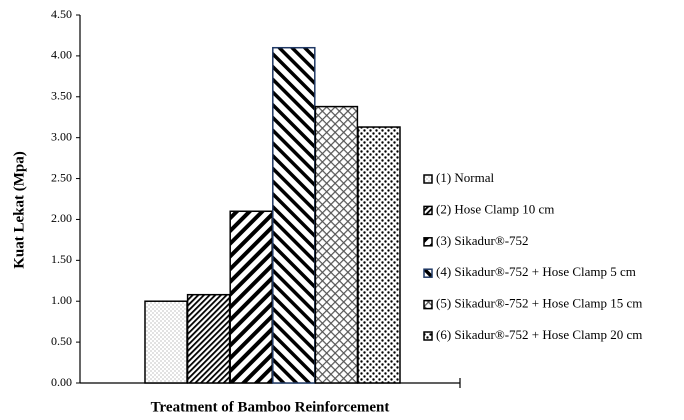  I want to click on legend-label: (6) Sikadur®-752 + Hose Clamp 20 cm, so click(539, 334).